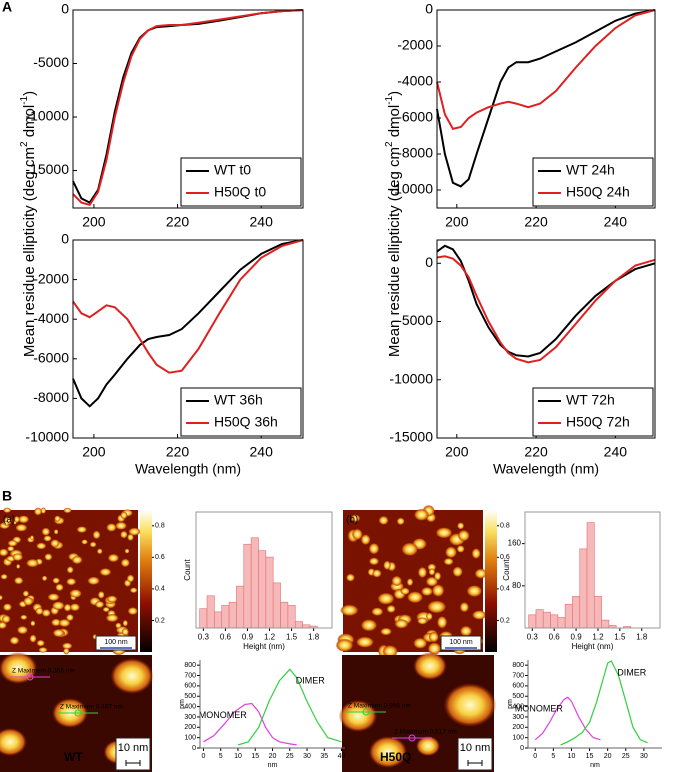 Image resolution: width=683 pixels, height=772 pixels. I want to click on x-tick-label: 35, so click(324, 756).